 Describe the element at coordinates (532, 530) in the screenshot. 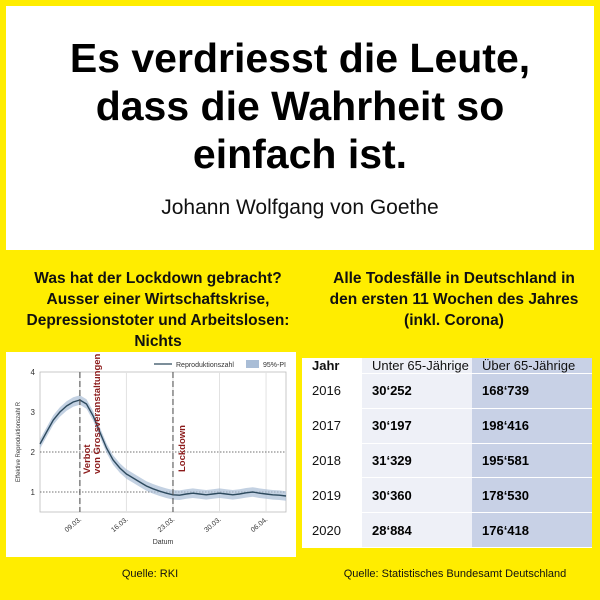

I see `cell-over-65: 176‘418` at that location.